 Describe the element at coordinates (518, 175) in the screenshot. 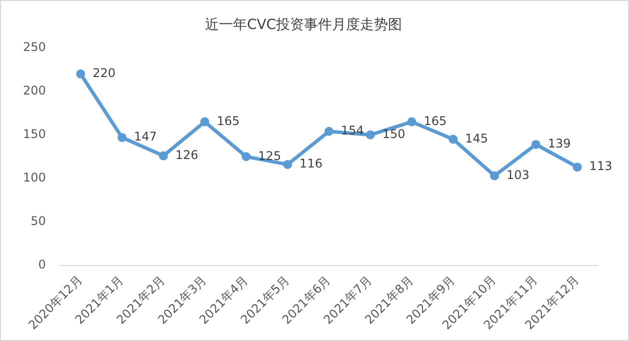

I see `data-label: 103` at that location.